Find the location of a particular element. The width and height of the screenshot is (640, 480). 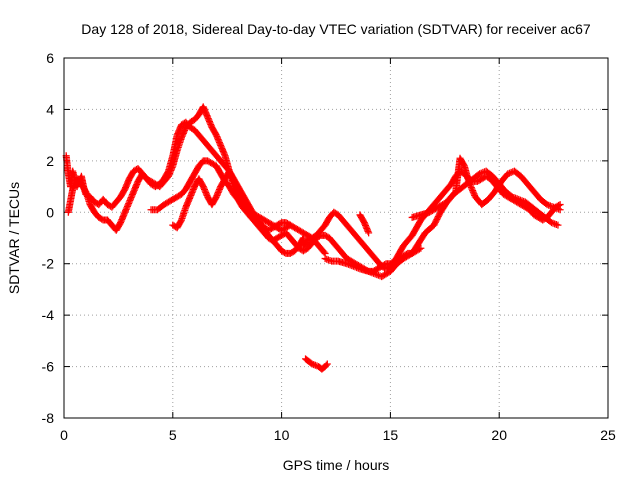

x-axis-label: GPS time / hours is located at coordinates (336, 465).